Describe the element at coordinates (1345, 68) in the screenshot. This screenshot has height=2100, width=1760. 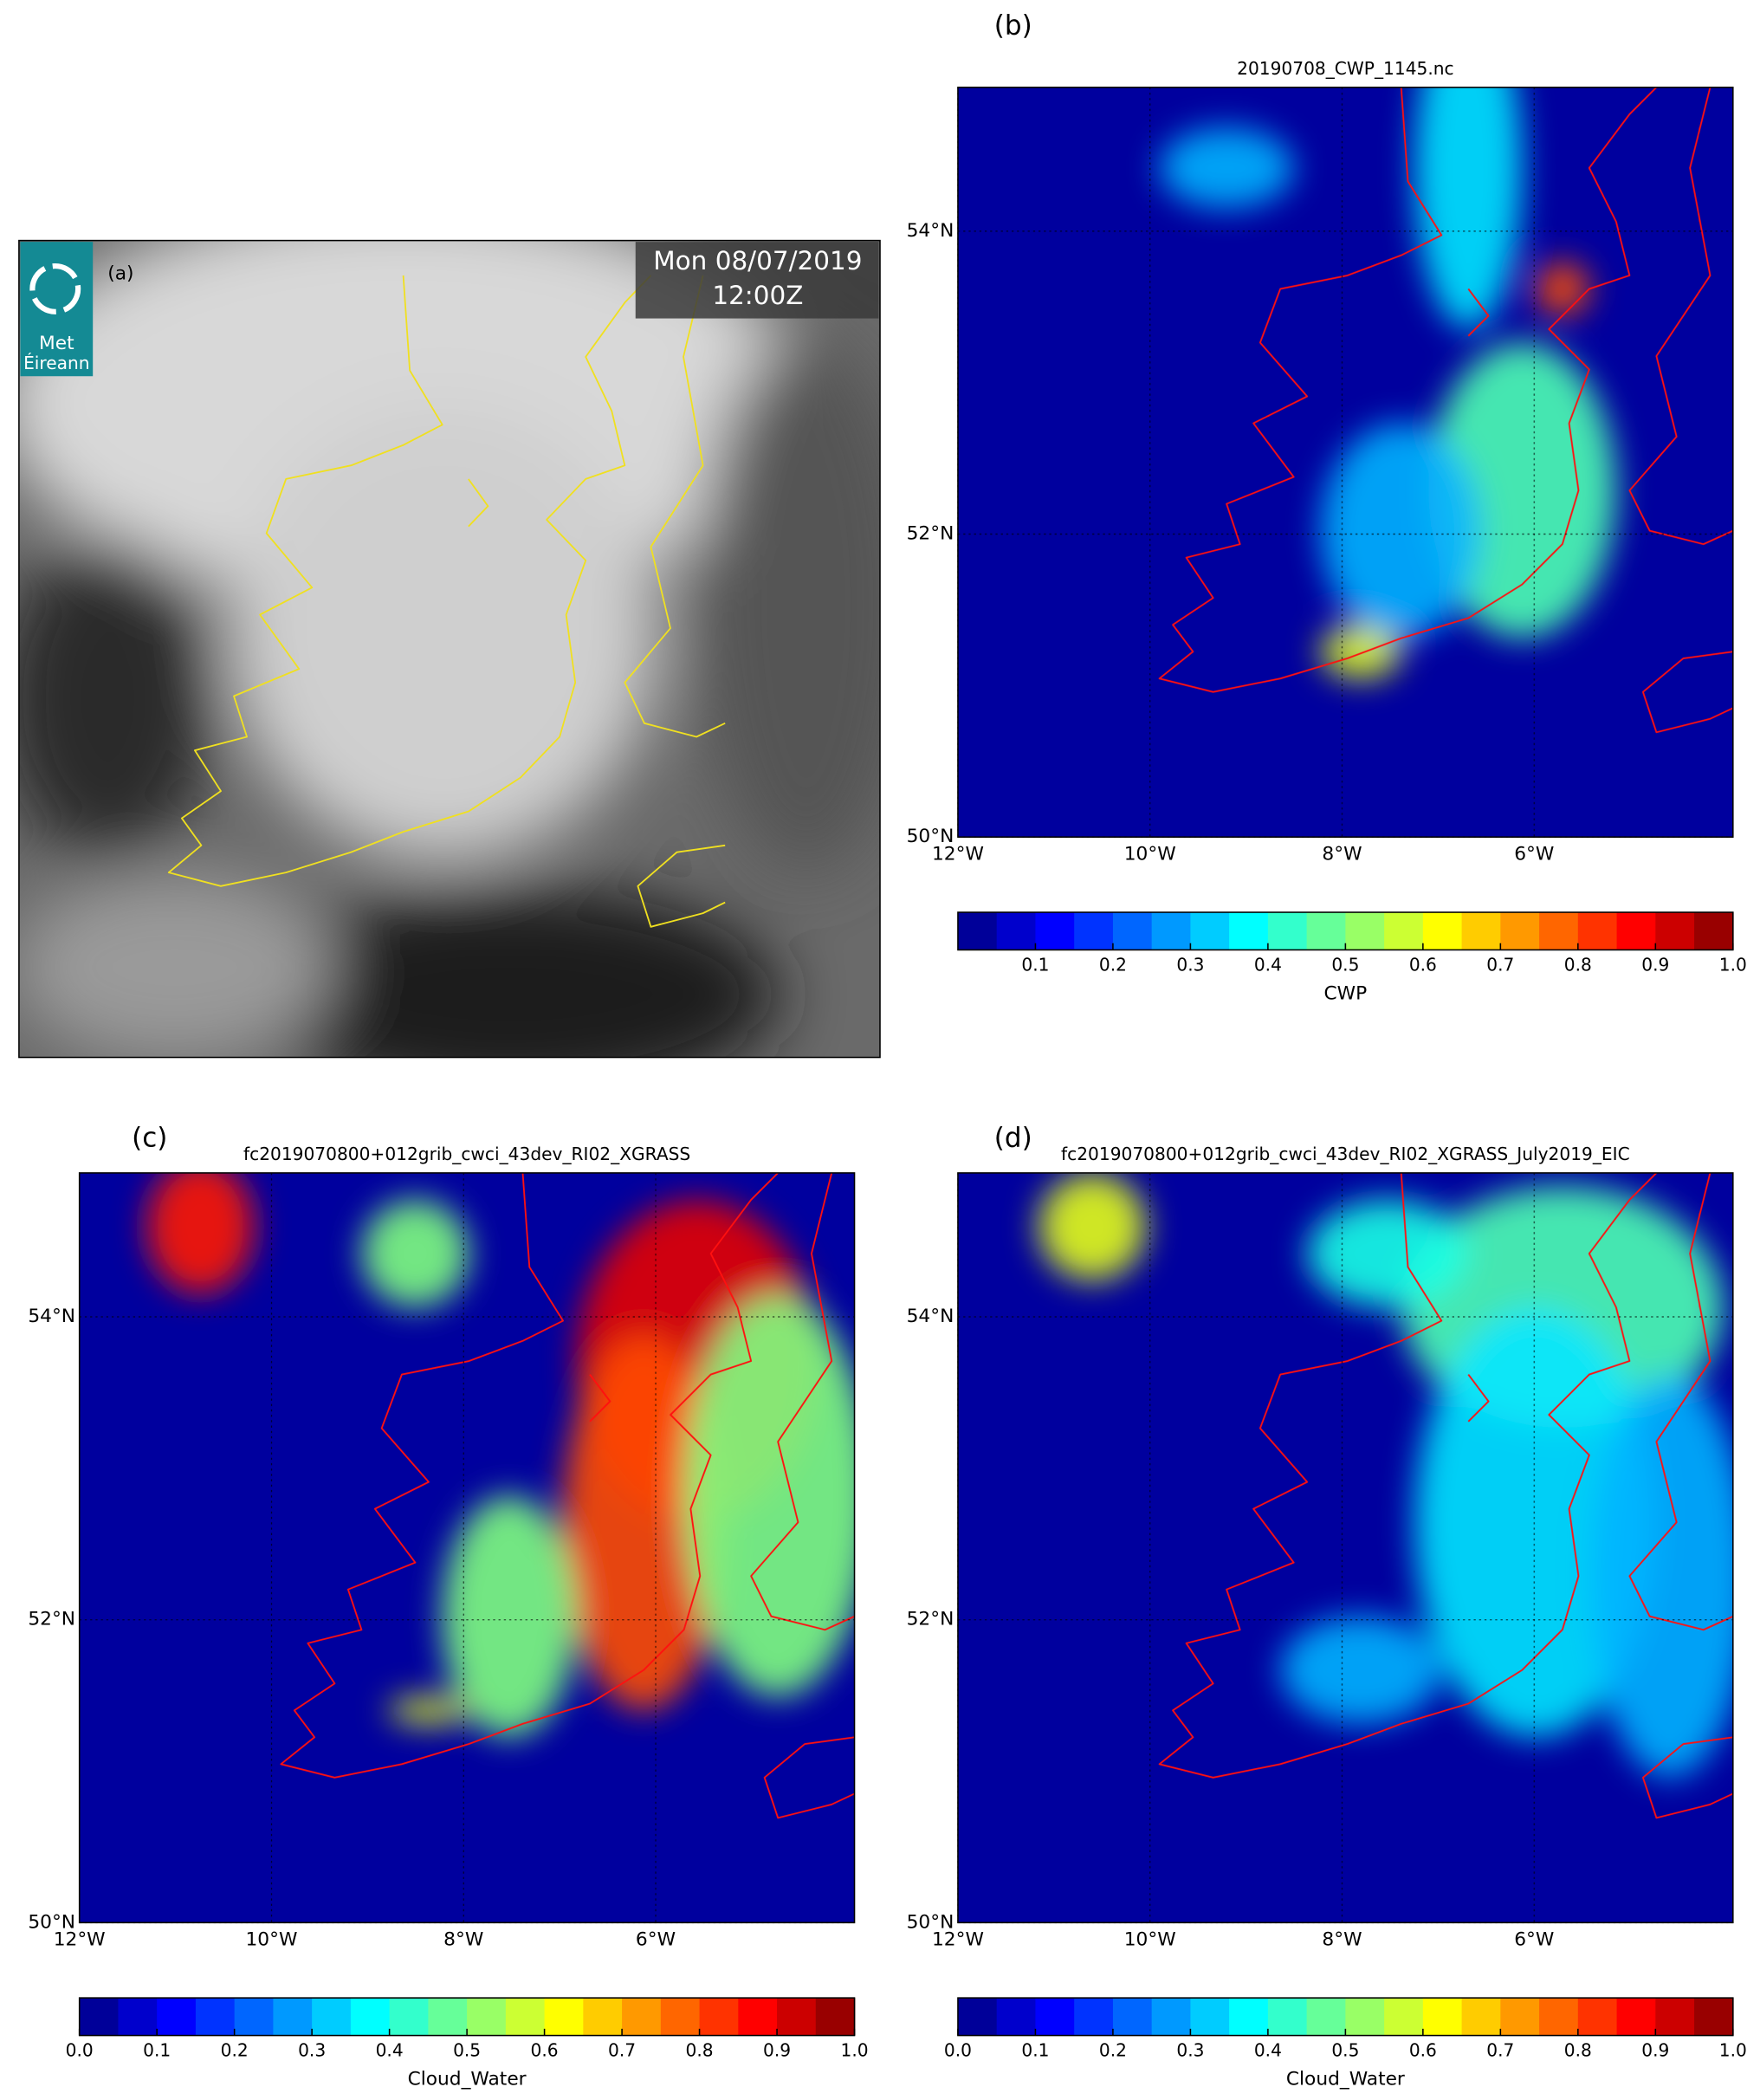
I see `map-title: 20190708_CWP_1145.nc` at that location.